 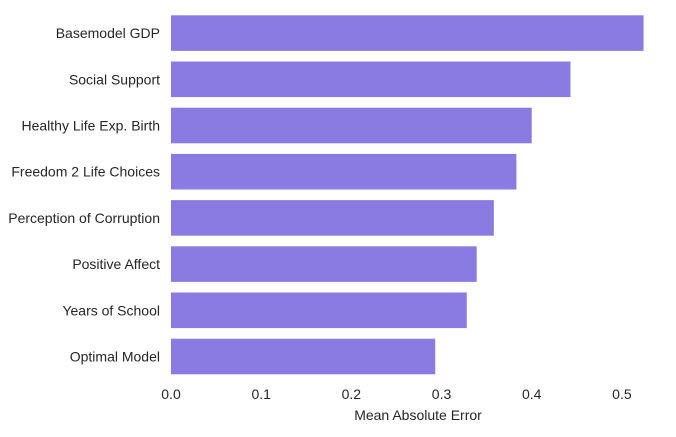 What do you see at coordinates (84, 218) in the screenshot?
I see `category-label: Perception of Corruption` at bounding box center [84, 218].